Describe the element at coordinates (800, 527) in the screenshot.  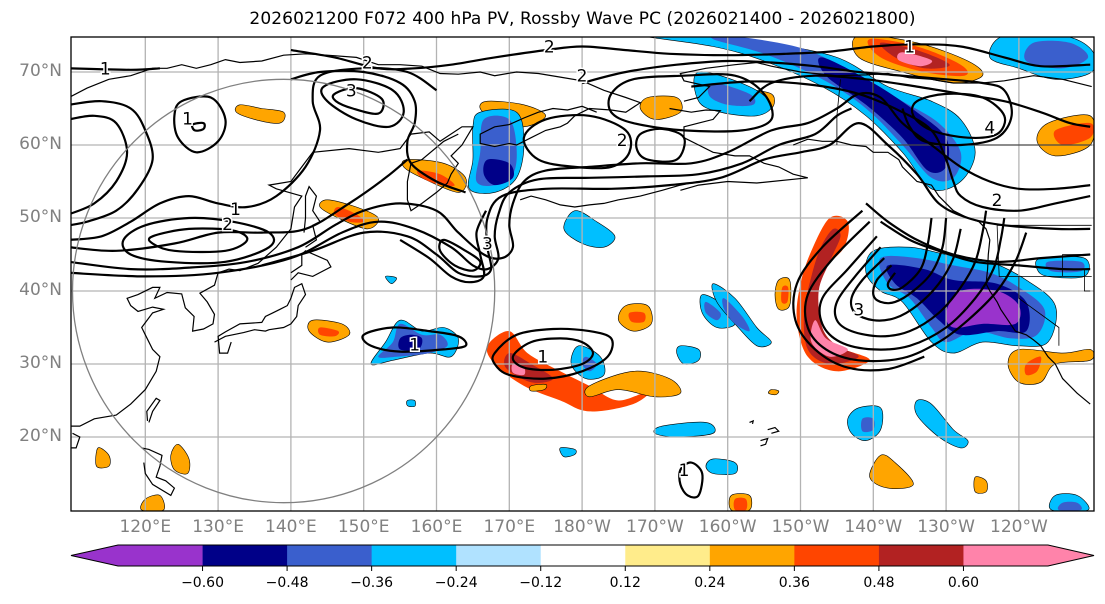
I see `longitude-tick-label: 150°W` at that location.